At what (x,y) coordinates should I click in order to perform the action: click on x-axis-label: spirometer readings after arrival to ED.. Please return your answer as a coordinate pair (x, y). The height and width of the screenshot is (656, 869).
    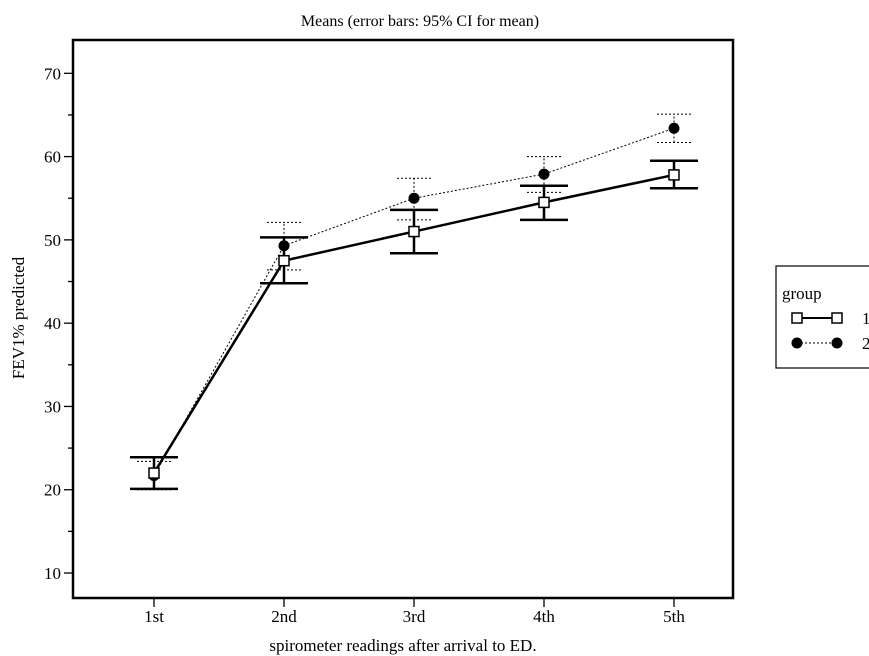
    Looking at the image, I should click on (402, 645).